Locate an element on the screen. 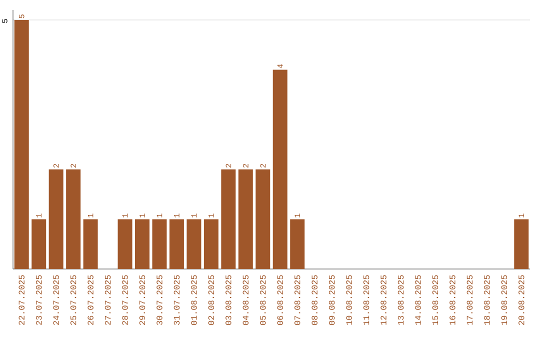  x-tick-label: 18.08.2025 is located at coordinates (487, 300).